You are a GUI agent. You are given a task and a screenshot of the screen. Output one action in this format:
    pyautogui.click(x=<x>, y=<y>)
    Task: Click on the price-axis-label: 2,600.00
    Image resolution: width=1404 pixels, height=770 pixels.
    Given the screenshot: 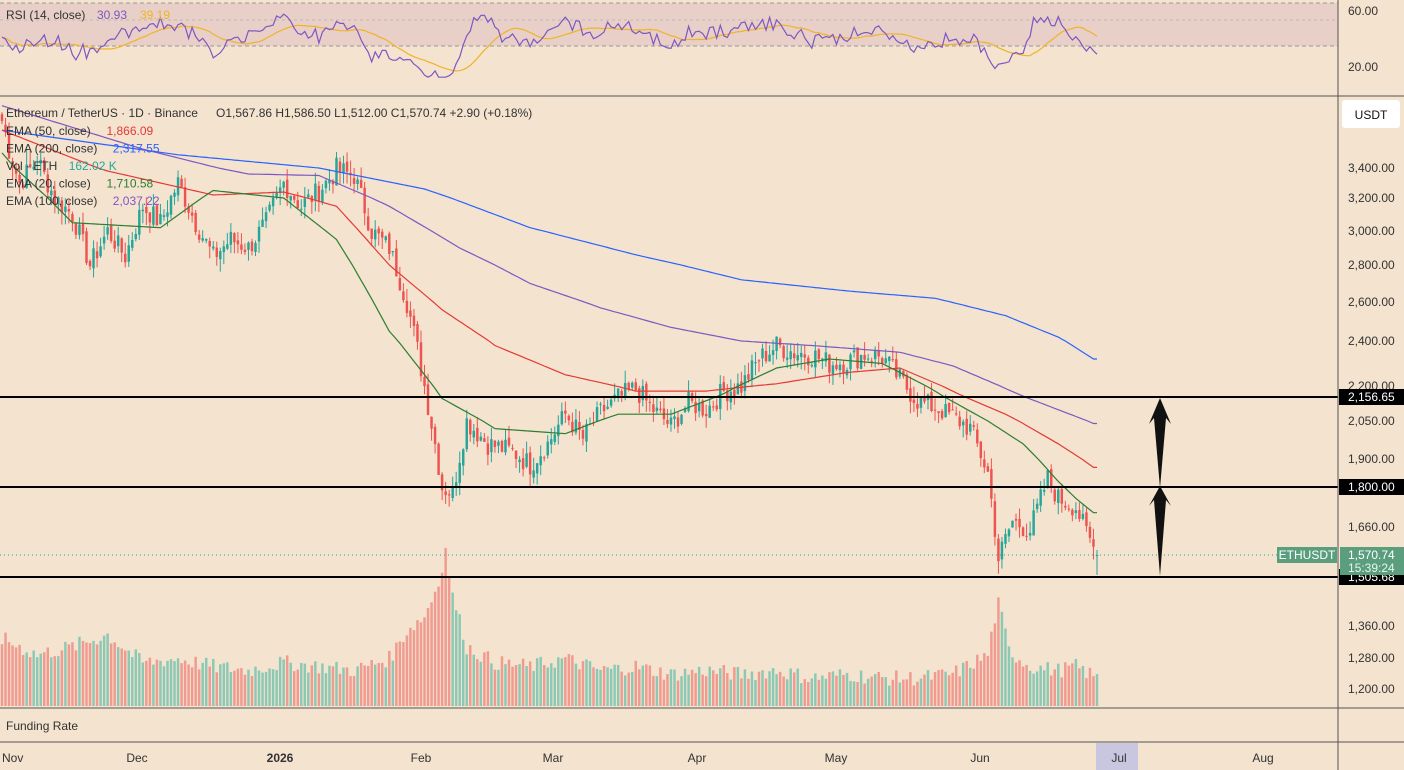 What is the action you would take?
    pyautogui.click(x=1371, y=302)
    